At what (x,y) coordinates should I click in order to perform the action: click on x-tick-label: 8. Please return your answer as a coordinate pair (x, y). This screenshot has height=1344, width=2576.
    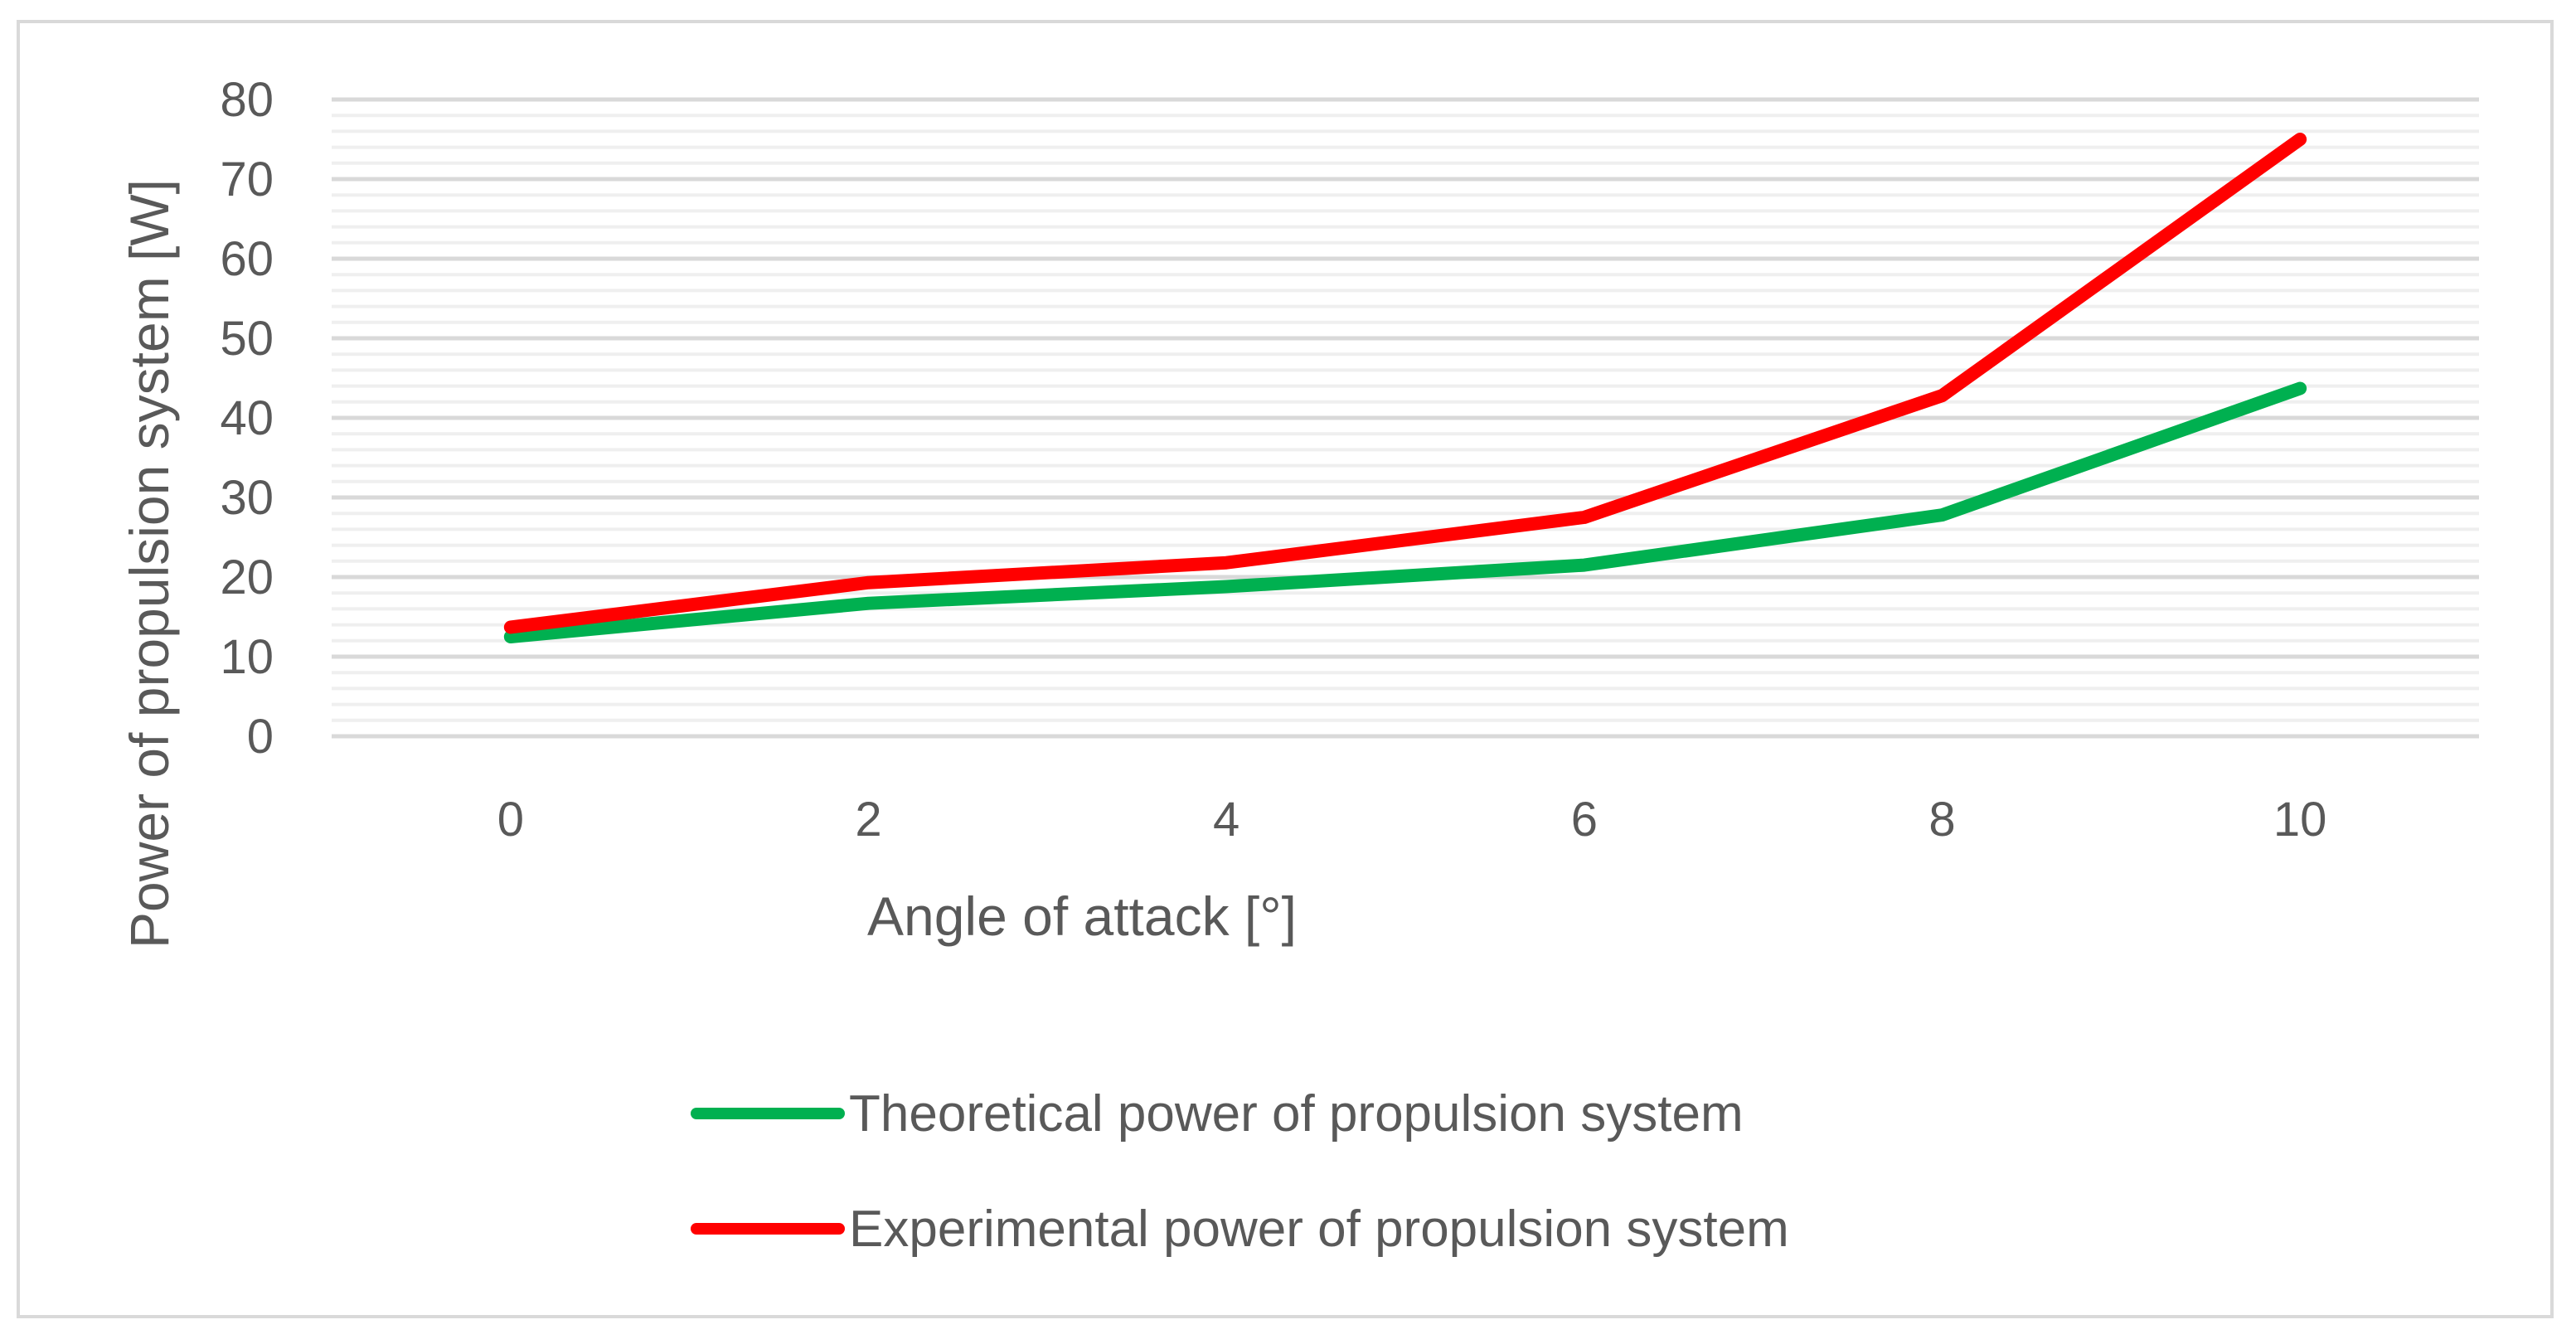
    Looking at the image, I should click on (1941, 820).